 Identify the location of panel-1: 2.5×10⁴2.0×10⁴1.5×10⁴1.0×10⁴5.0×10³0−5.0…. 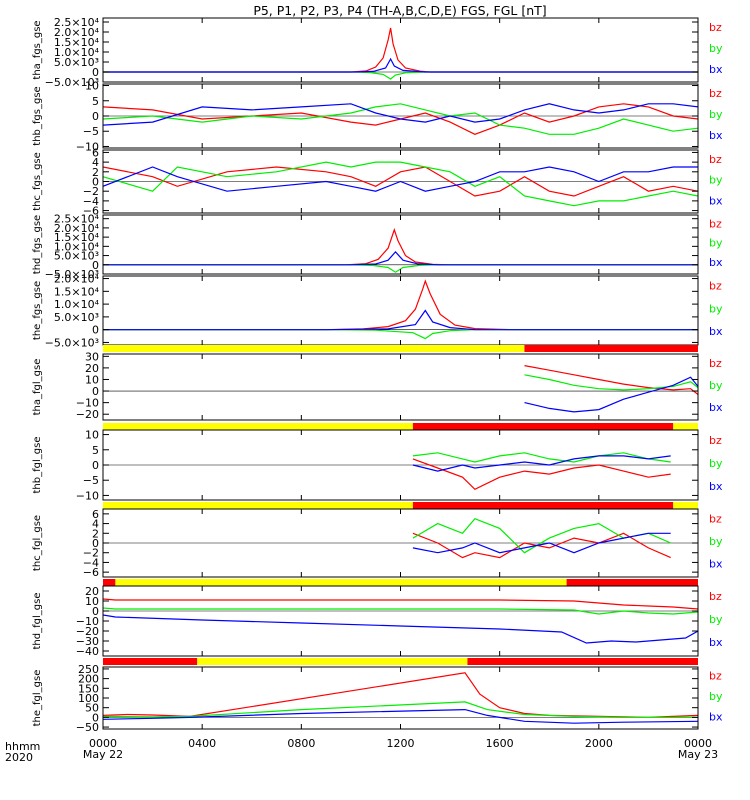
(377, 52).